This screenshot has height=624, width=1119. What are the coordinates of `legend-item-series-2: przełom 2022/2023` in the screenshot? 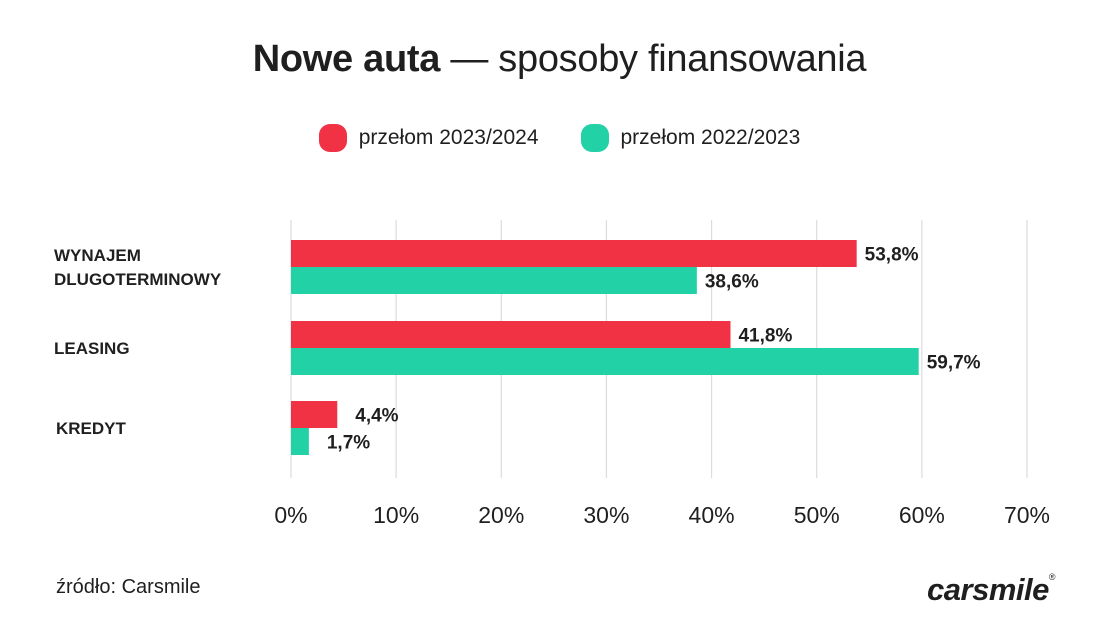 It's located at (690, 138).